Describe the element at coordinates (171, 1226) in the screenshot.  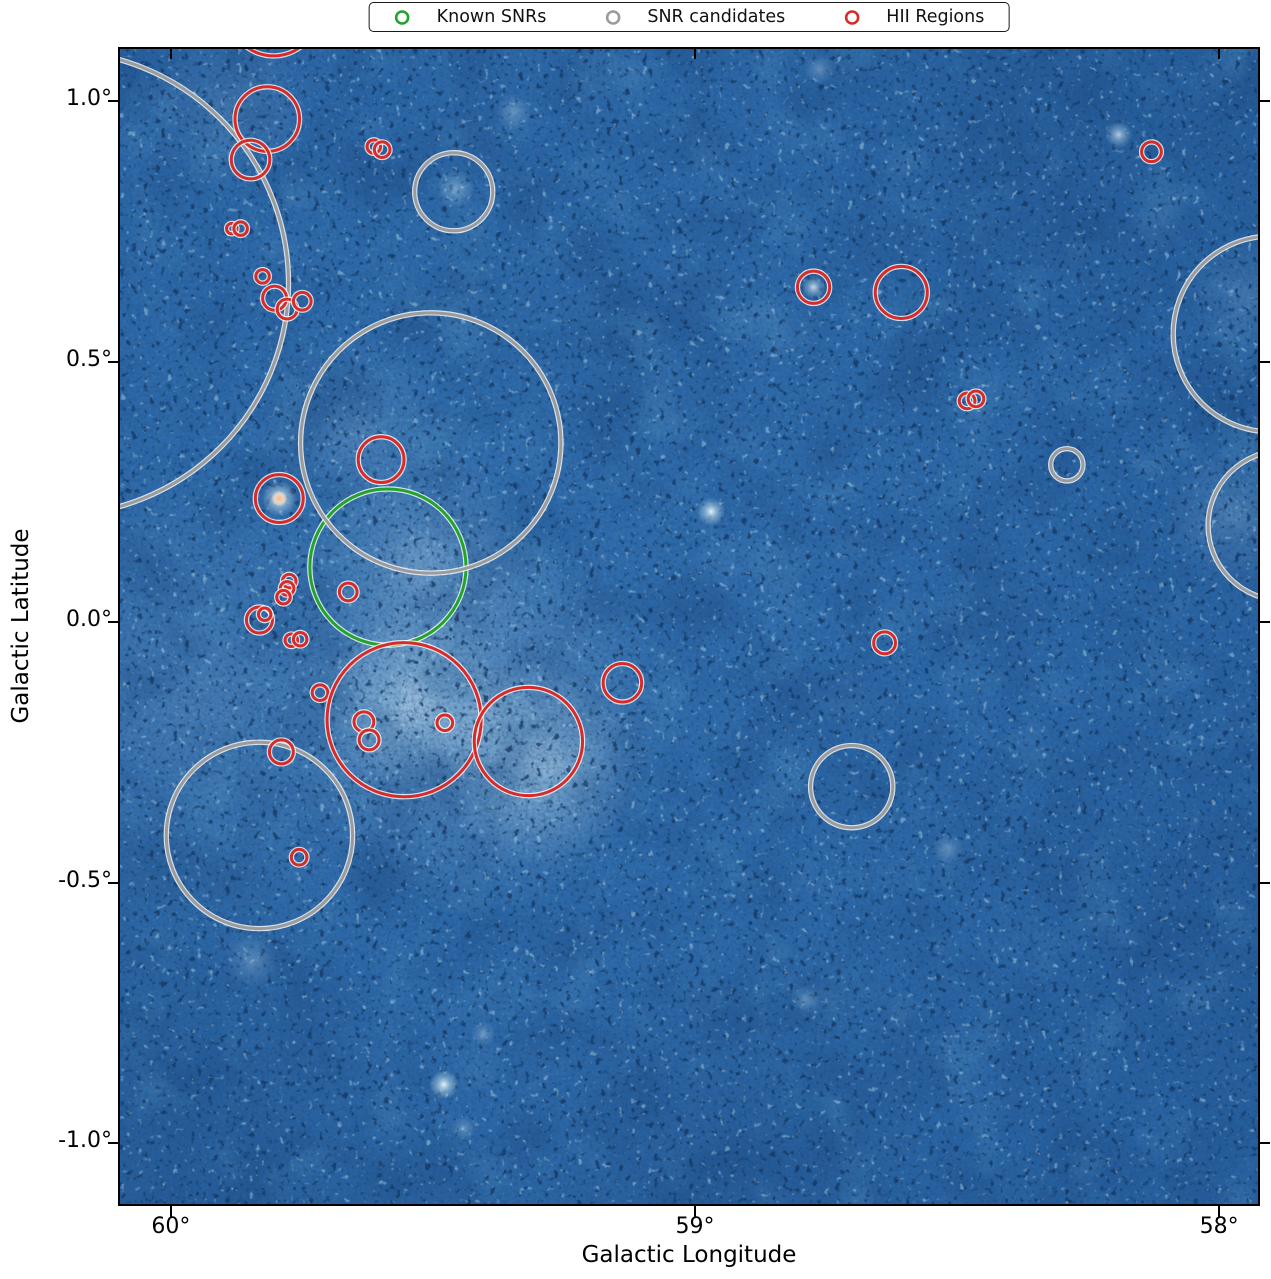
I see `x-tick-label: 60°` at that location.